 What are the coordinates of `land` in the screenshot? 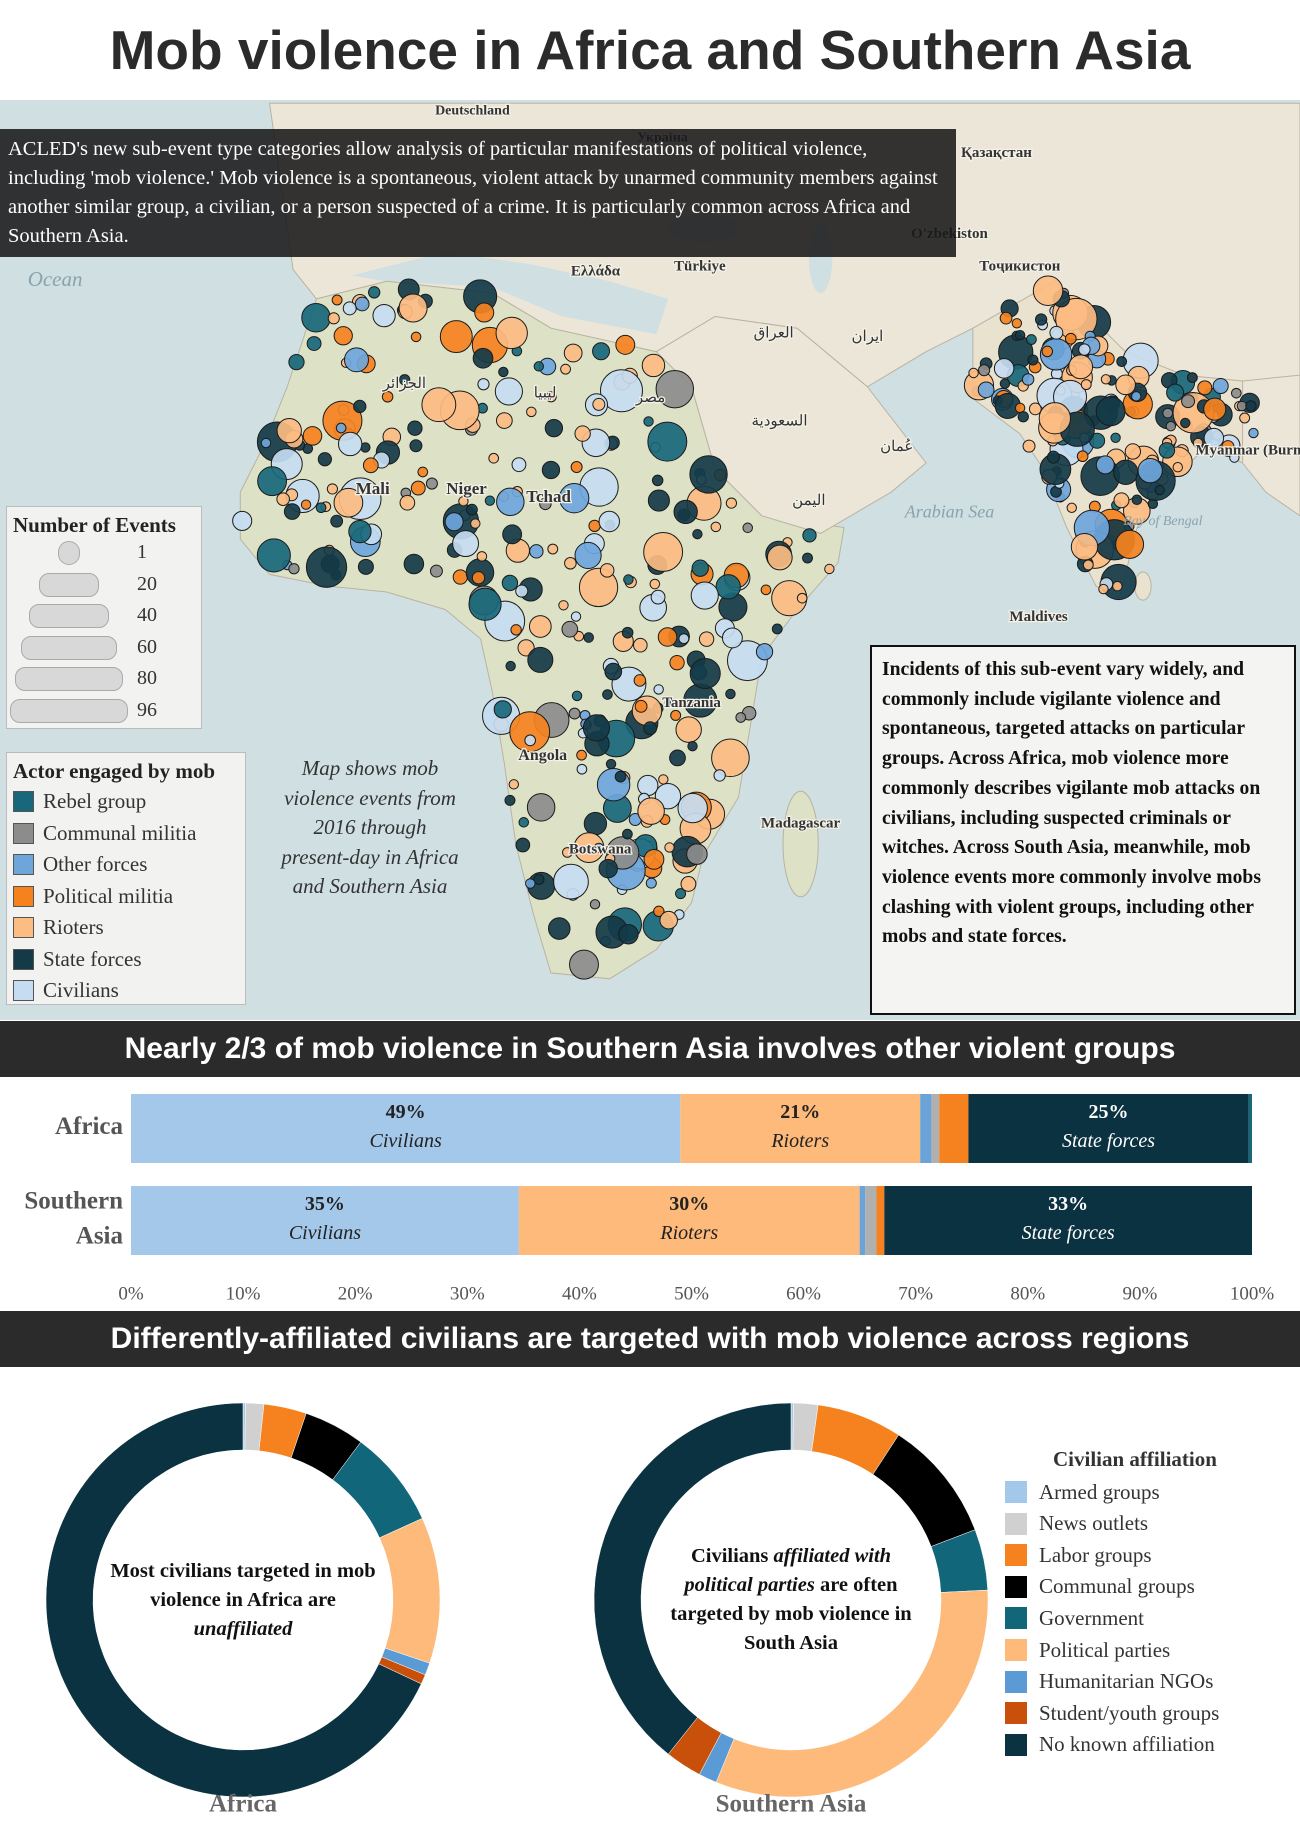 It's located at (800, 844).